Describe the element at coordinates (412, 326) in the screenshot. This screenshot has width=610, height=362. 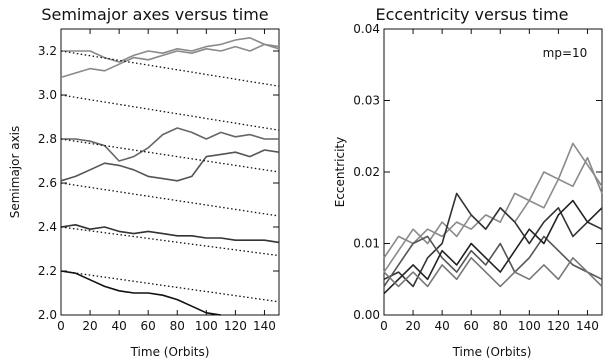
I see `eccentricity-x-tick-label: 20` at that location.